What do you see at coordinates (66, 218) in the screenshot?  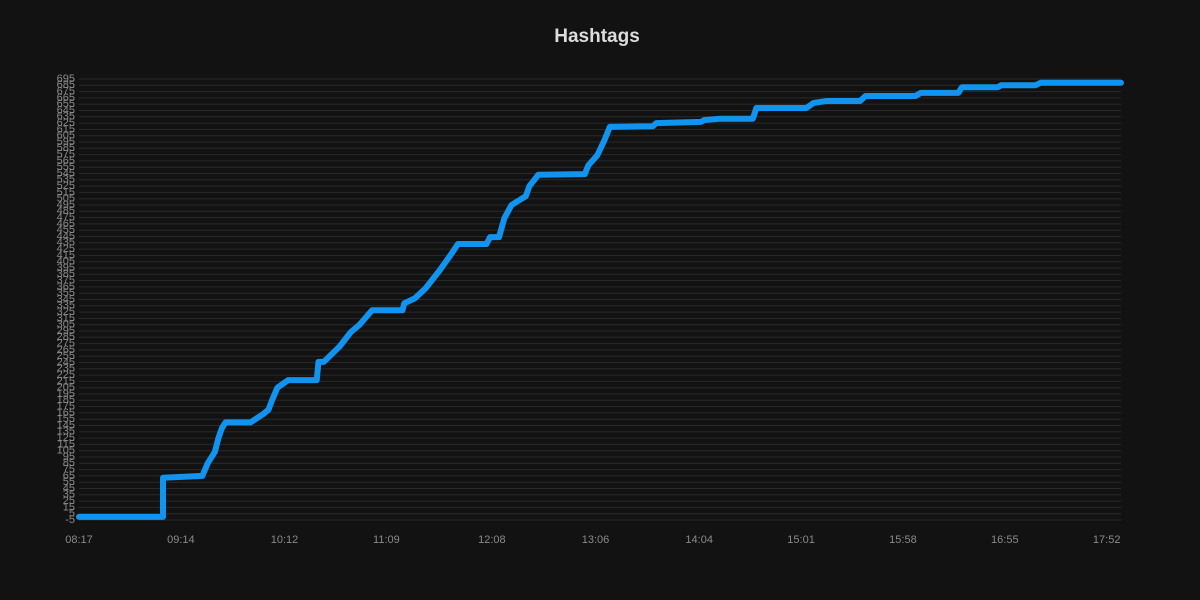 I see `y-tick-label: 475` at bounding box center [66, 218].